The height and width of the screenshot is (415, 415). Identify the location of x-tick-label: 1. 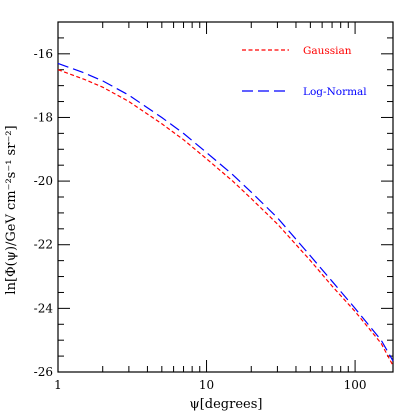
(58, 385).